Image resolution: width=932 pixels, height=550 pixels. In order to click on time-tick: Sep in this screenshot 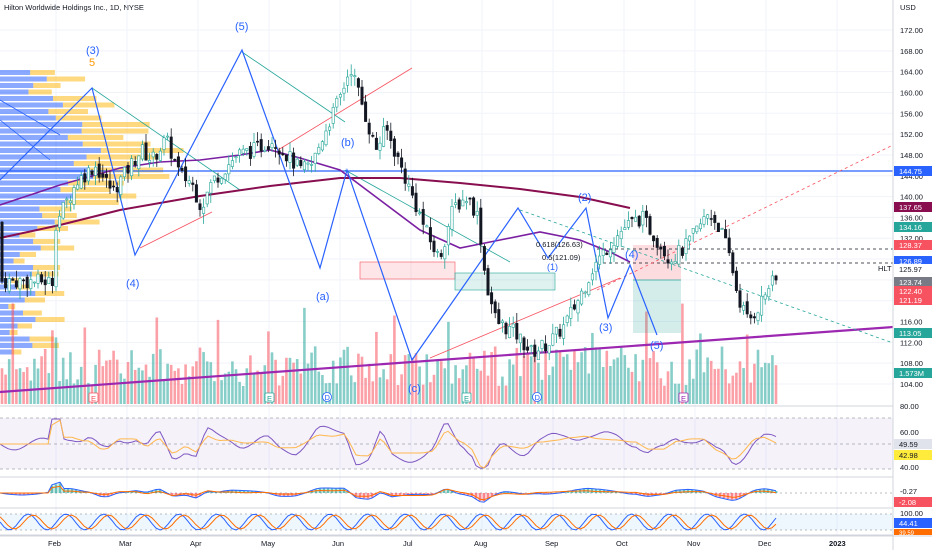, I will do `click(551, 543)`.